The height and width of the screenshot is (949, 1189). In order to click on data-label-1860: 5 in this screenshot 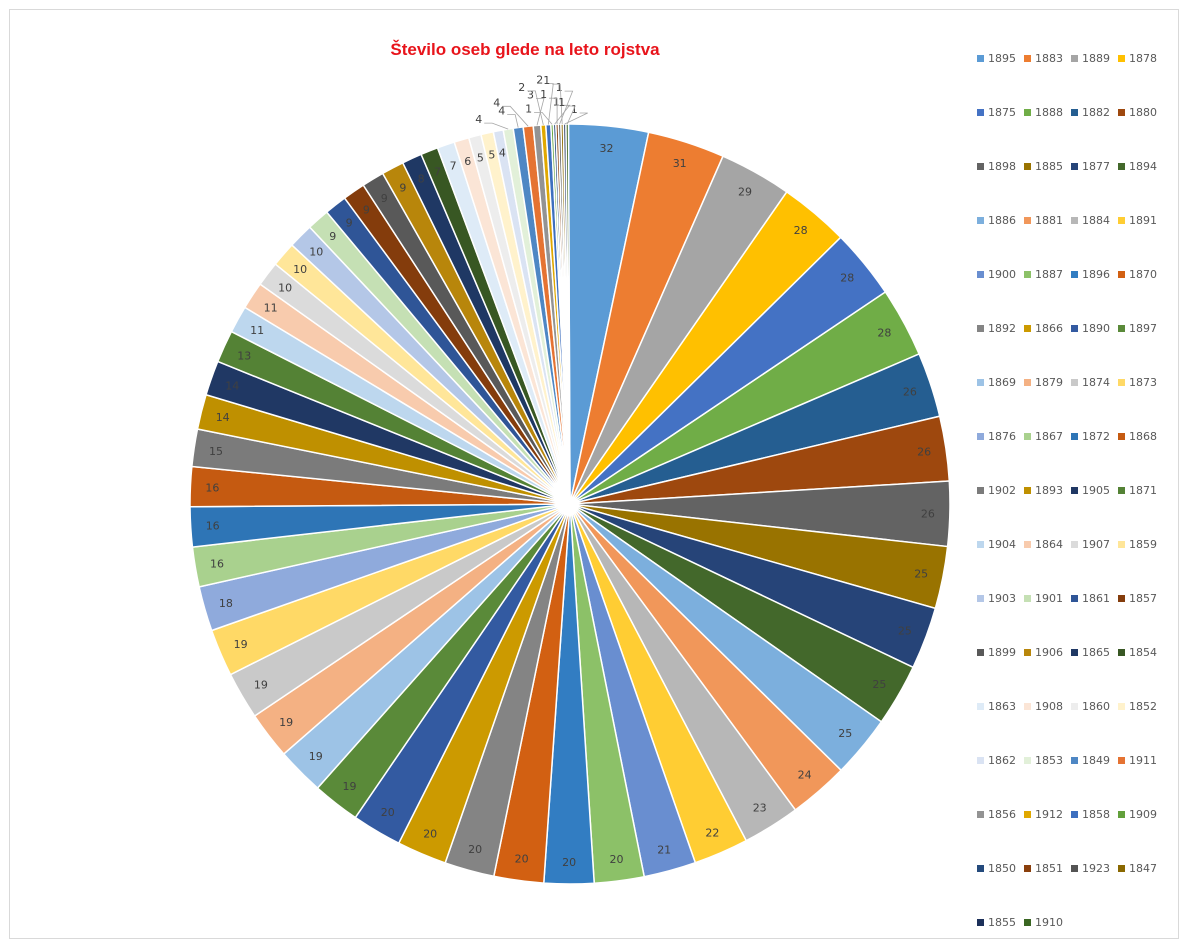, I will do `click(480, 157)`.